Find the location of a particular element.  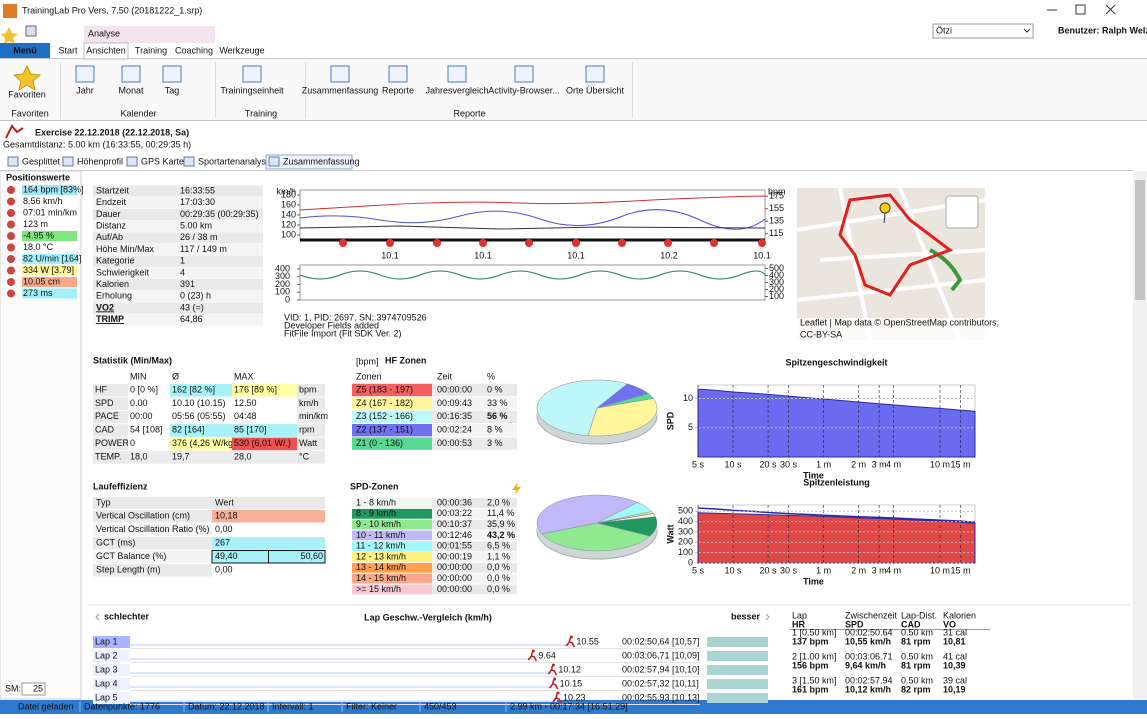

zone-time: 00:02:24 is located at coordinates (454, 430).